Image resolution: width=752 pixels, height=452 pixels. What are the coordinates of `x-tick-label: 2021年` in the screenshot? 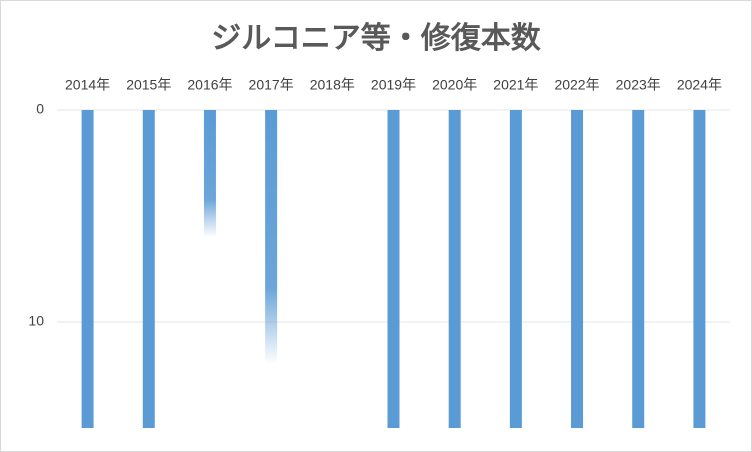 It's located at (515, 85).